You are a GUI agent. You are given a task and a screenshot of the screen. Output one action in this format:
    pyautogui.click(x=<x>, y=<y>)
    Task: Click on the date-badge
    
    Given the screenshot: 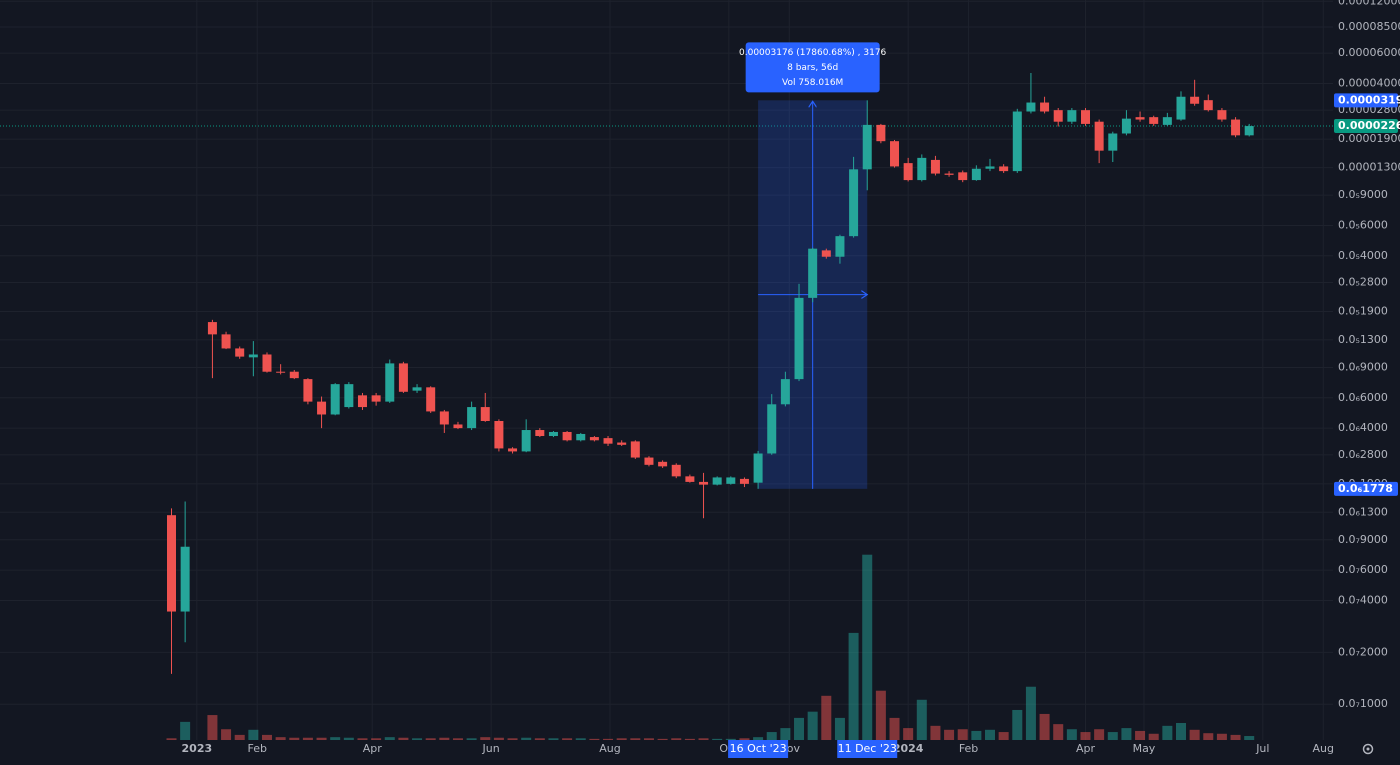 What is the action you would take?
    pyautogui.click(x=867, y=749)
    